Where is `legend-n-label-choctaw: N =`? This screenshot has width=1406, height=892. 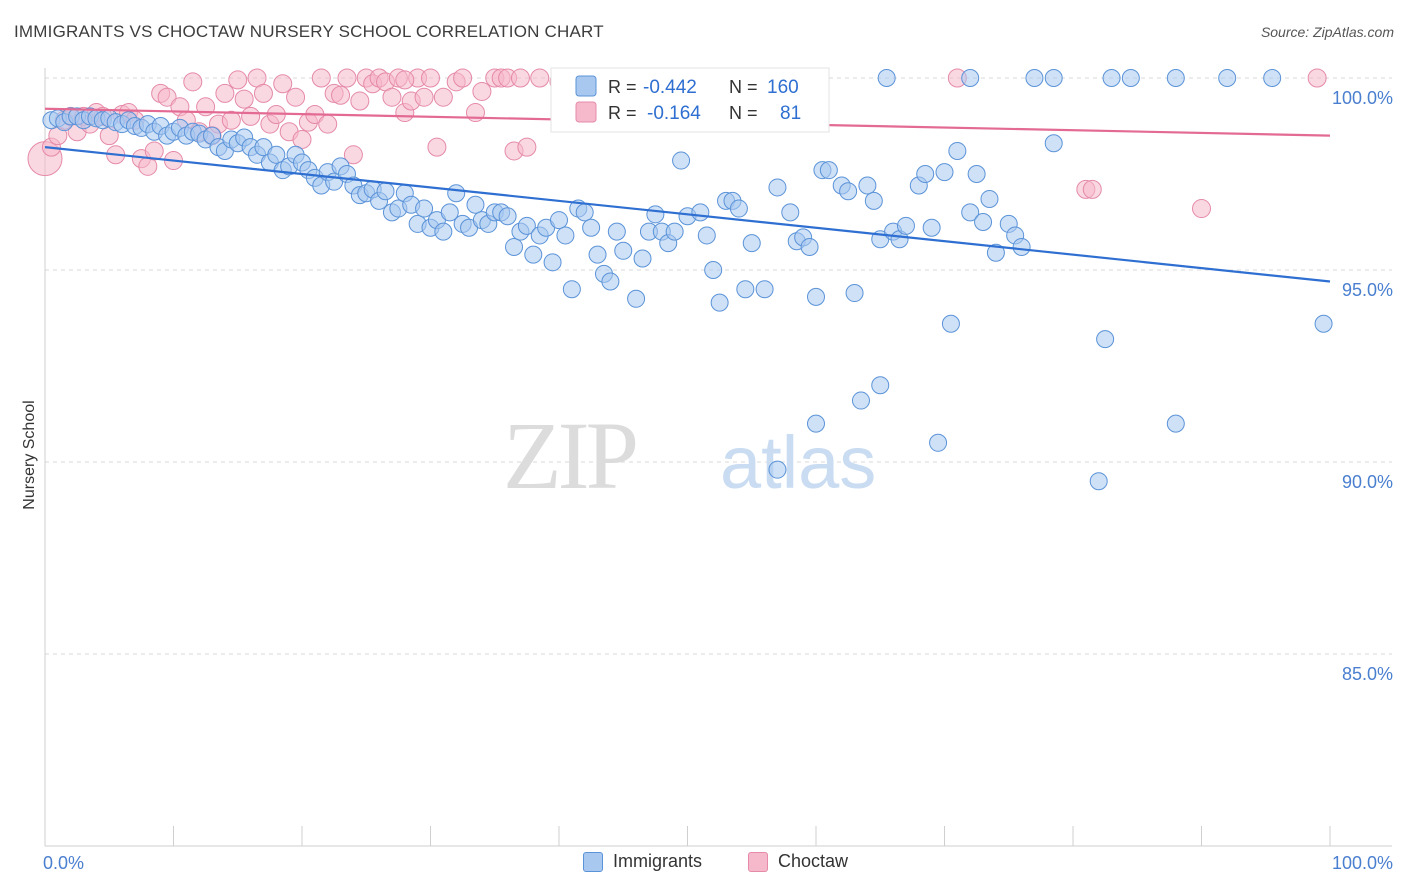 legend-n-label-choctaw: N = is located at coordinates (743, 113).